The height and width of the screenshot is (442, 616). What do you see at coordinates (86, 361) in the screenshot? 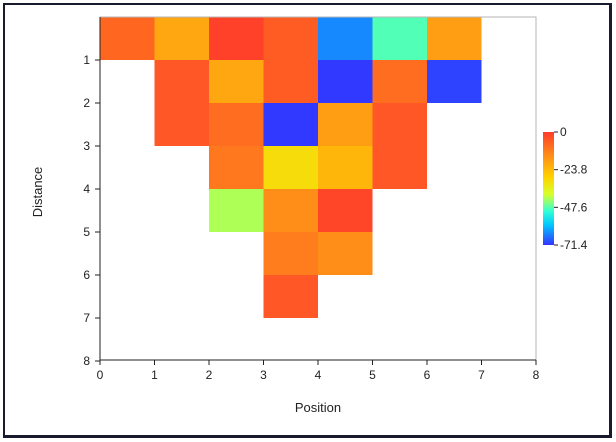
I see `y-tick-label: 8` at bounding box center [86, 361].